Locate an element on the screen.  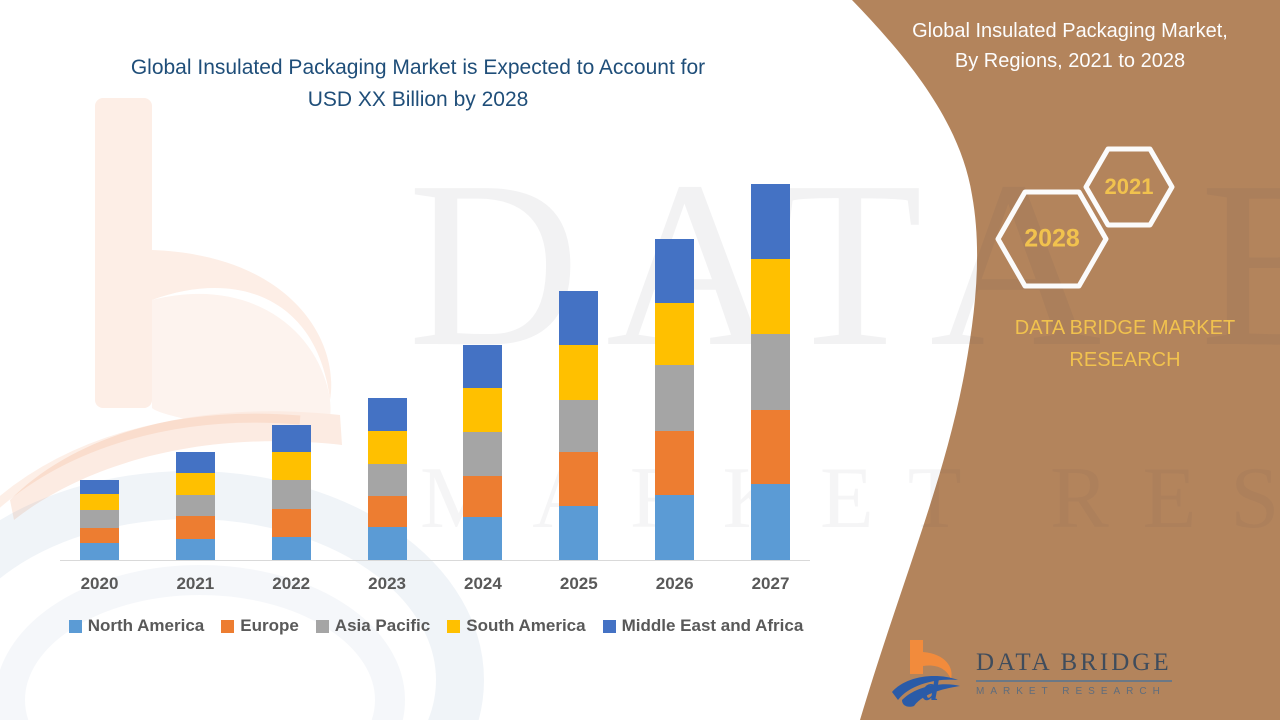
data-bridge-logo-icon: d is located at coordinates (926, 674).